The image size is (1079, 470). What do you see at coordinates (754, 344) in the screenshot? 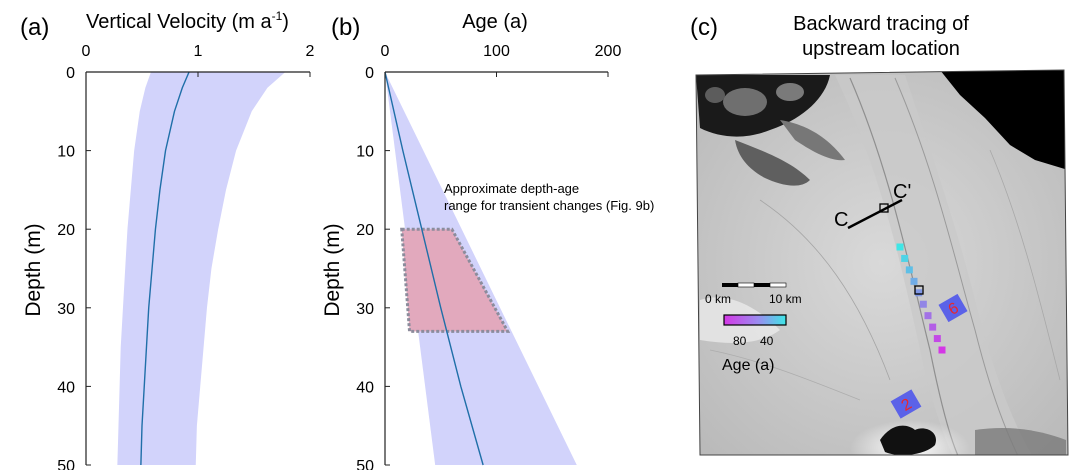
I see `age-colorbar: 80 40 Age (a)` at bounding box center [754, 344].